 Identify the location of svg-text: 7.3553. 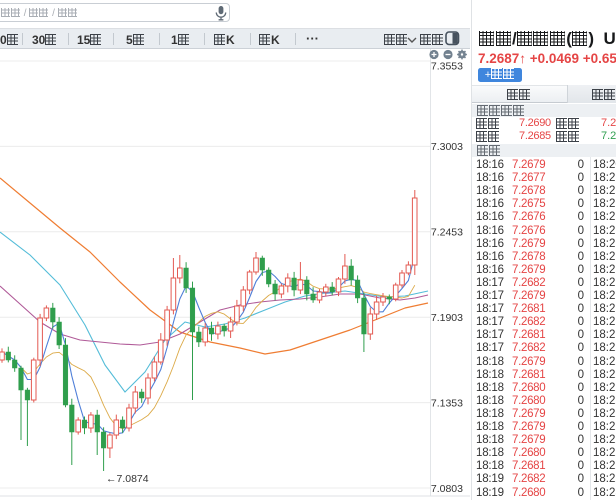
(447, 66).